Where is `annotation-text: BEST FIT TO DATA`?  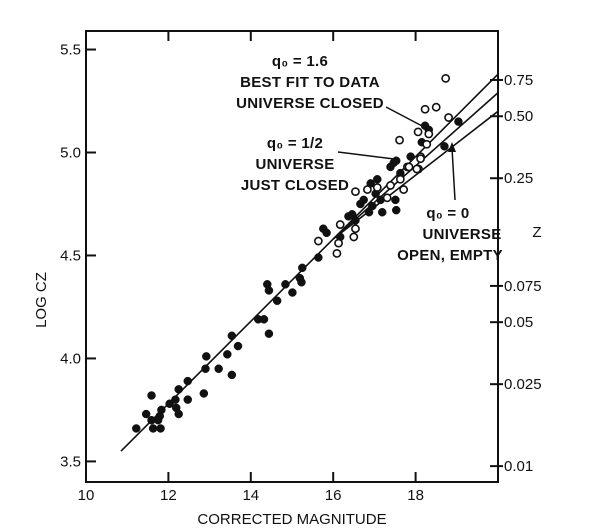
annotation-text: BEST FIT TO DATA is located at coordinates (310, 82).